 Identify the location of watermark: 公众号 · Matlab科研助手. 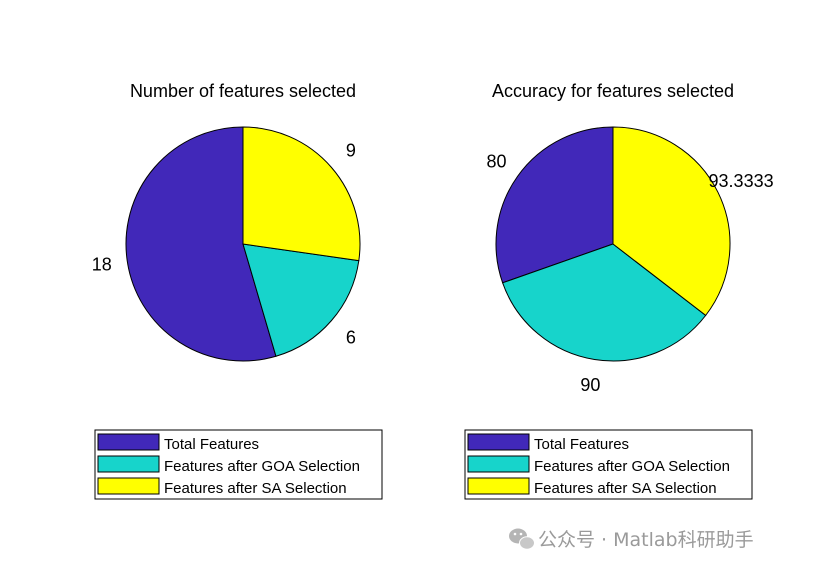
(631, 539).